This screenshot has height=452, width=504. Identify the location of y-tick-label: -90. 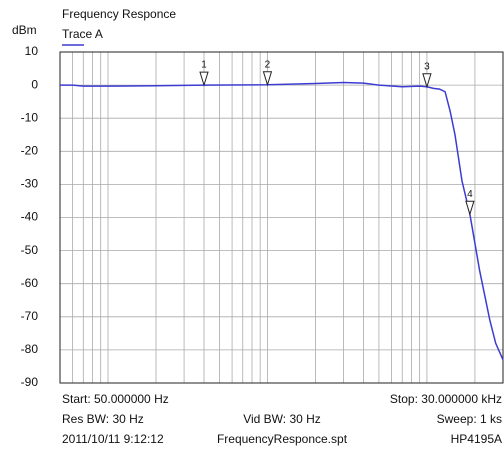
(30, 382).